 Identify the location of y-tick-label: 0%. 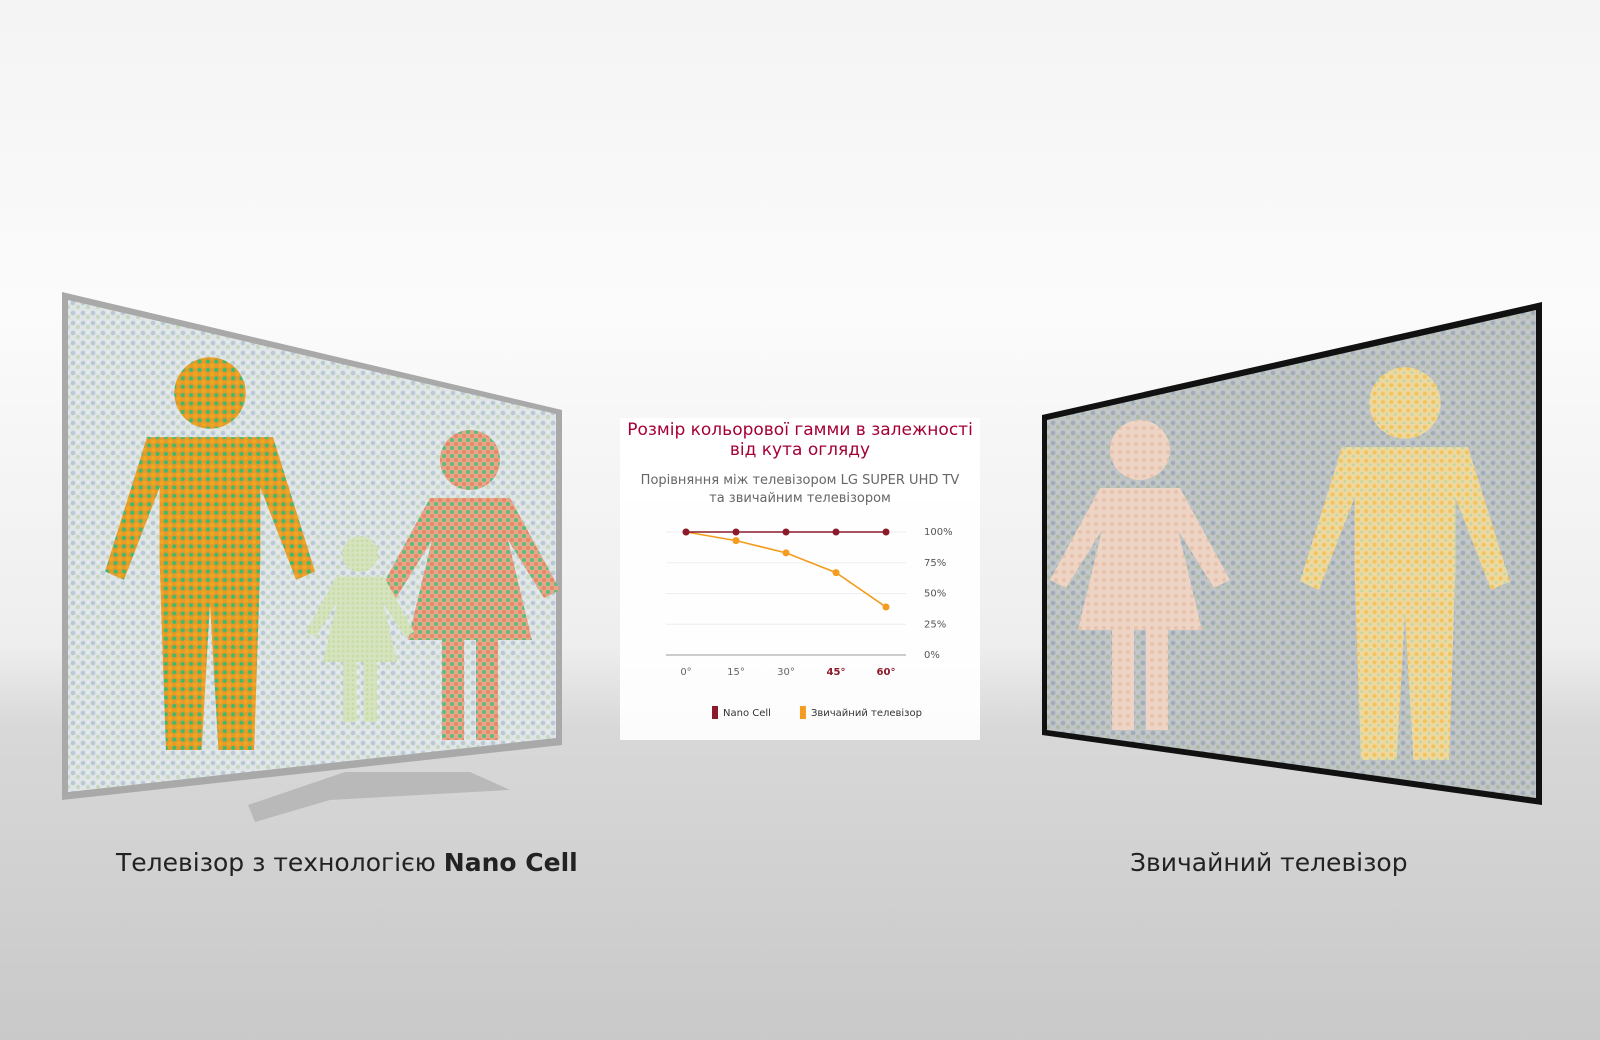
(932, 655).